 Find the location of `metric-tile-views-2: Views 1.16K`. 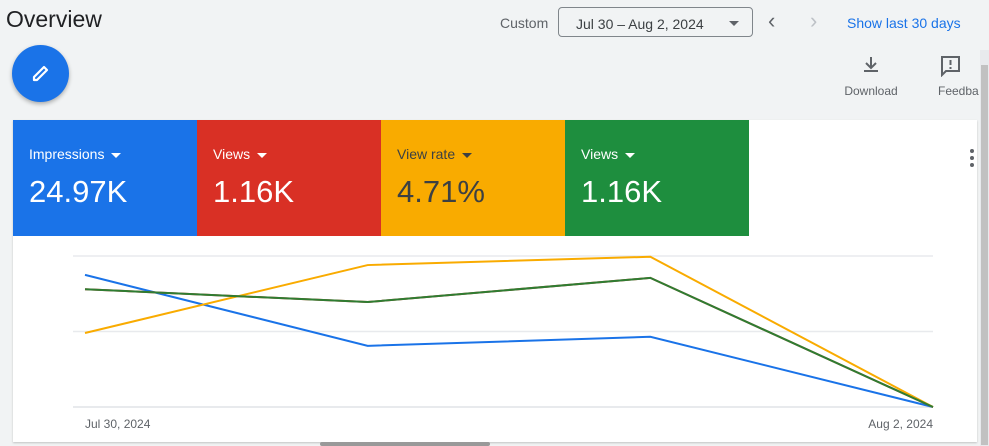

metric-tile-views-2: Views 1.16K is located at coordinates (657, 178).